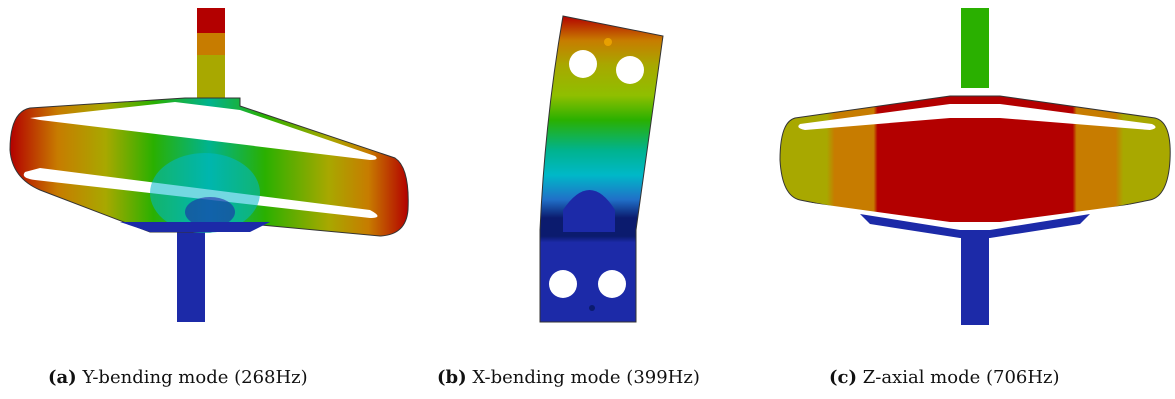  What do you see at coordinates (975, 277) in the screenshot?
I see `panel-c-bottom-stem` at bounding box center [975, 277].